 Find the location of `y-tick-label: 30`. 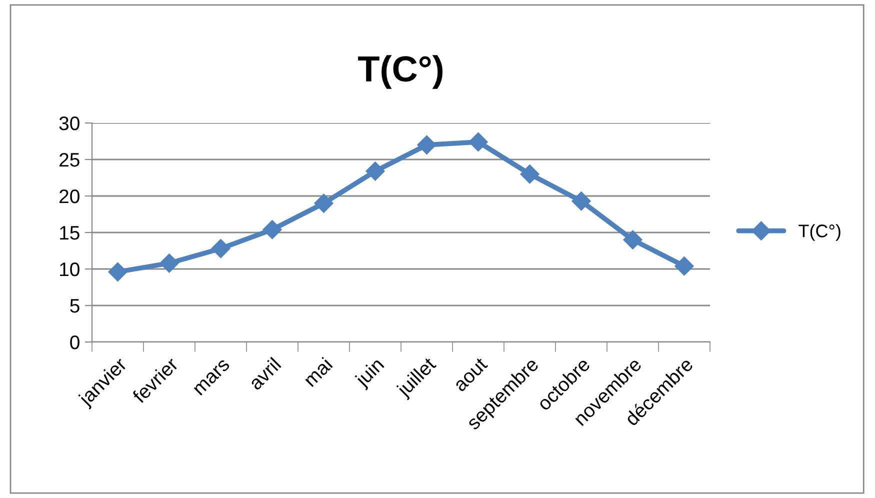

y-tick-label: 30 is located at coordinates (69, 123).